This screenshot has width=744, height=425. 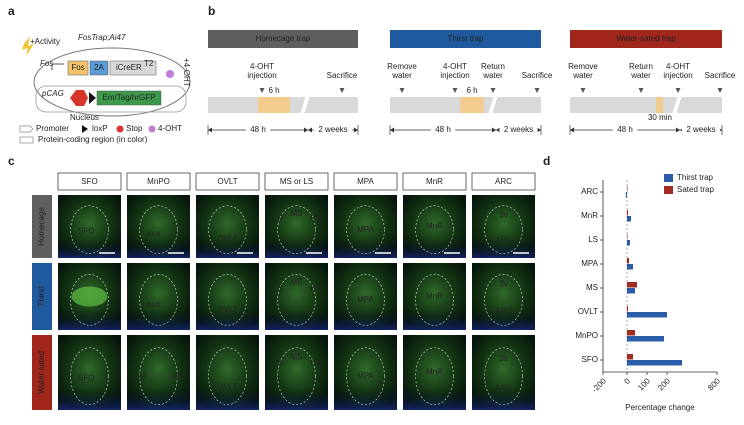 What do you see at coordinates (402, 66) in the screenshot?
I see `event-text: Remove` at bounding box center [402, 66].